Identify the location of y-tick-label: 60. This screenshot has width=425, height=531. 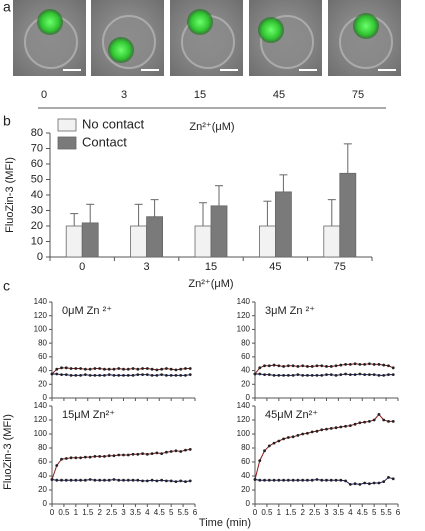
(37, 164).